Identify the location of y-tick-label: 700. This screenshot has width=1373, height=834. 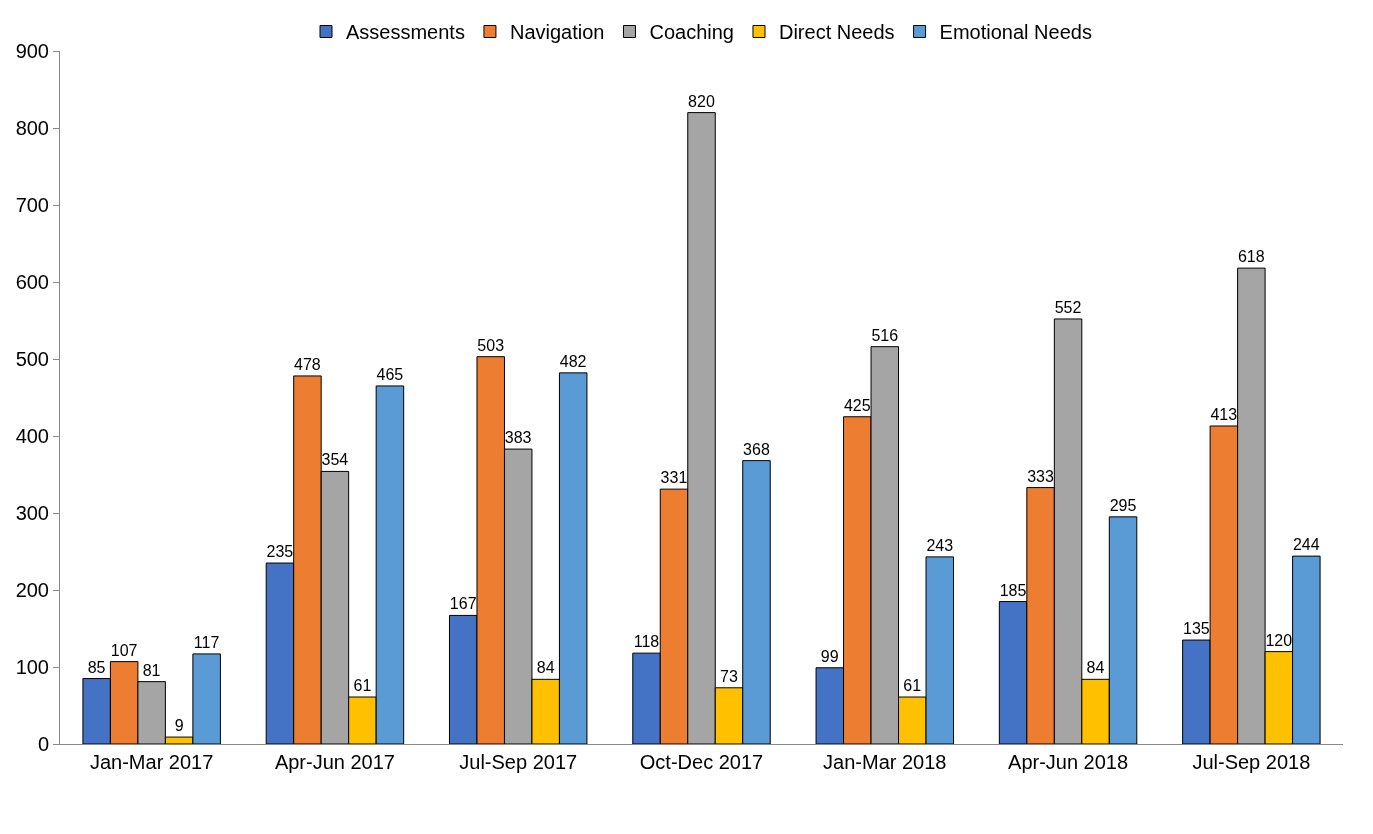
(32, 205).